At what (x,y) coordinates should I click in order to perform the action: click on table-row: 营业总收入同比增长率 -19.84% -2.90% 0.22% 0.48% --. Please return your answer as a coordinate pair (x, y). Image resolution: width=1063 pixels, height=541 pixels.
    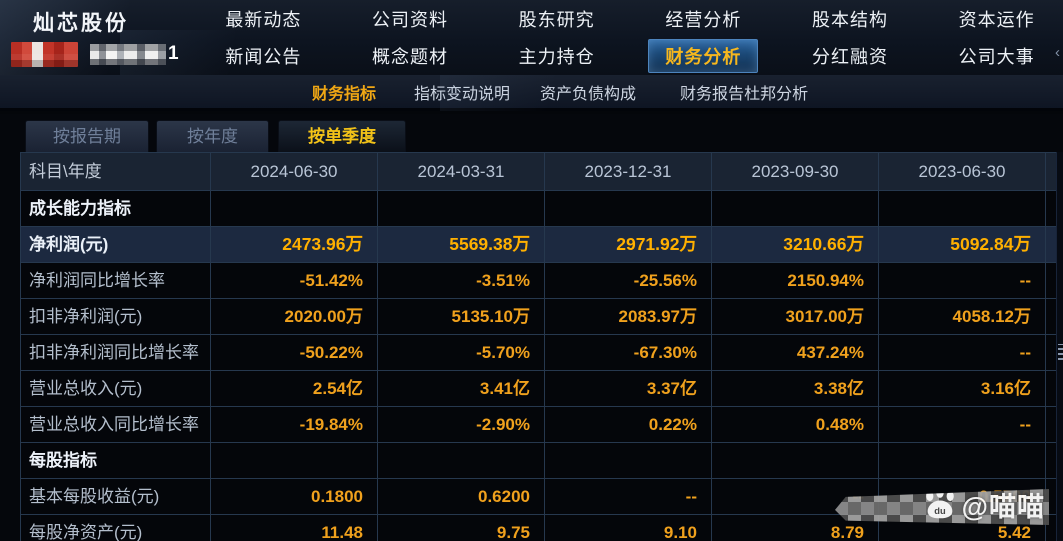
    Looking at the image, I should click on (538, 425).